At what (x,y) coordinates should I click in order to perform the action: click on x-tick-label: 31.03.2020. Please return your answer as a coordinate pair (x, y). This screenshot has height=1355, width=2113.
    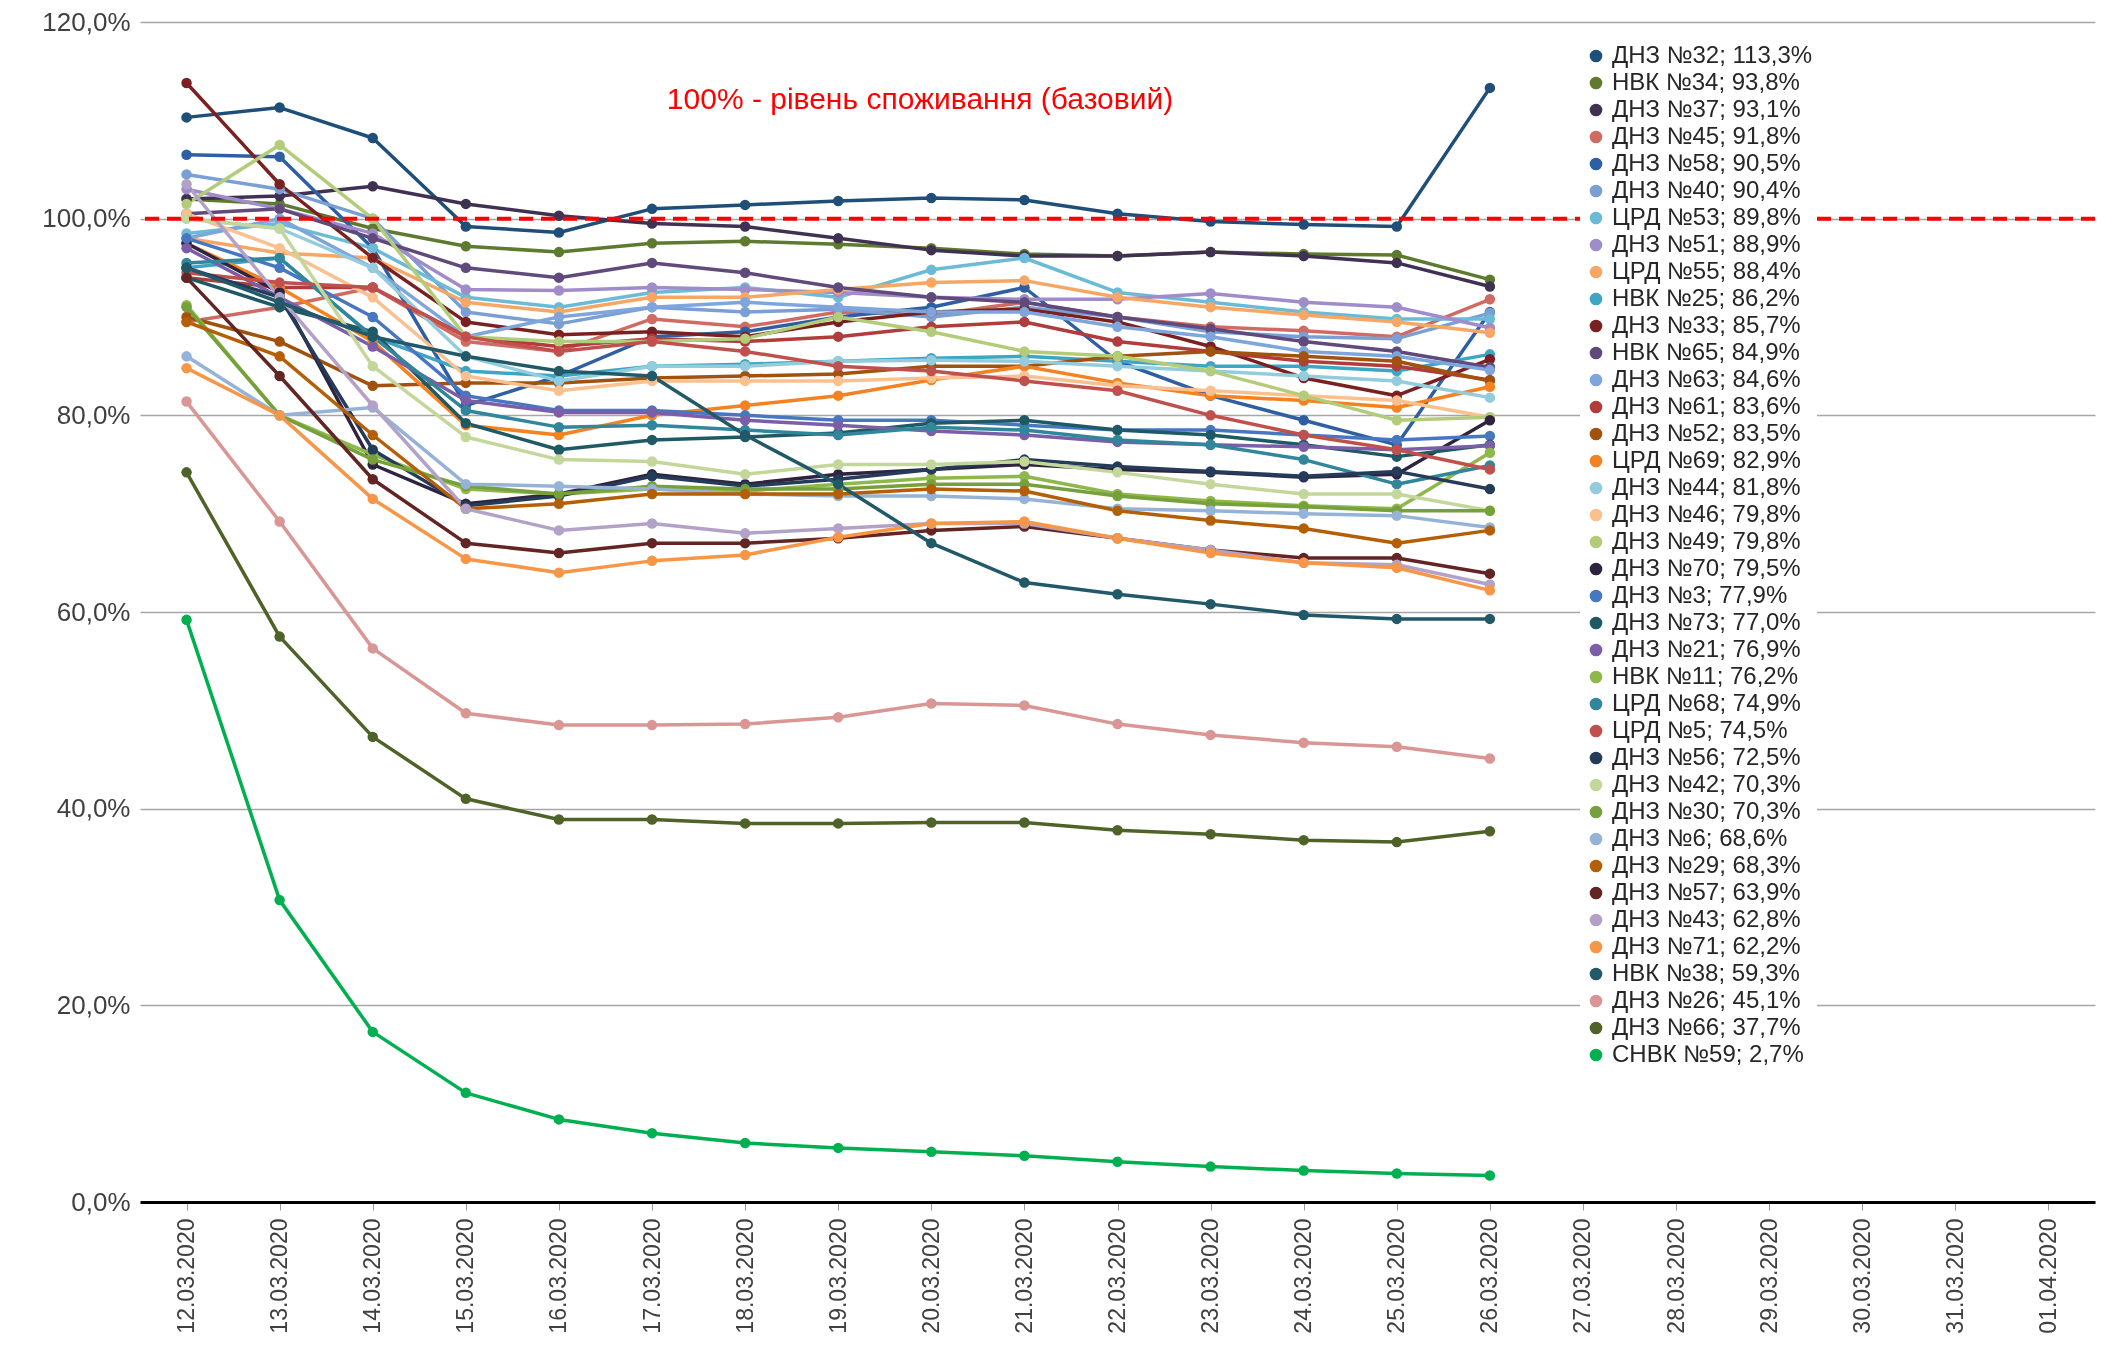
    Looking at the image, I should click on (1954, 1276).